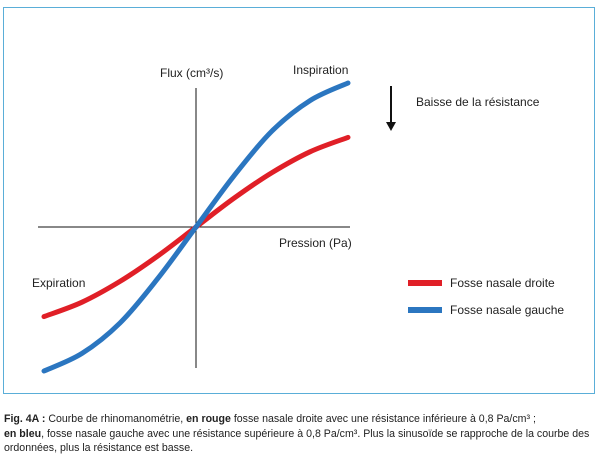  I want to click on legend-label-fosse-nasale-droite: Fosse nasale droite, so click(502, 283).